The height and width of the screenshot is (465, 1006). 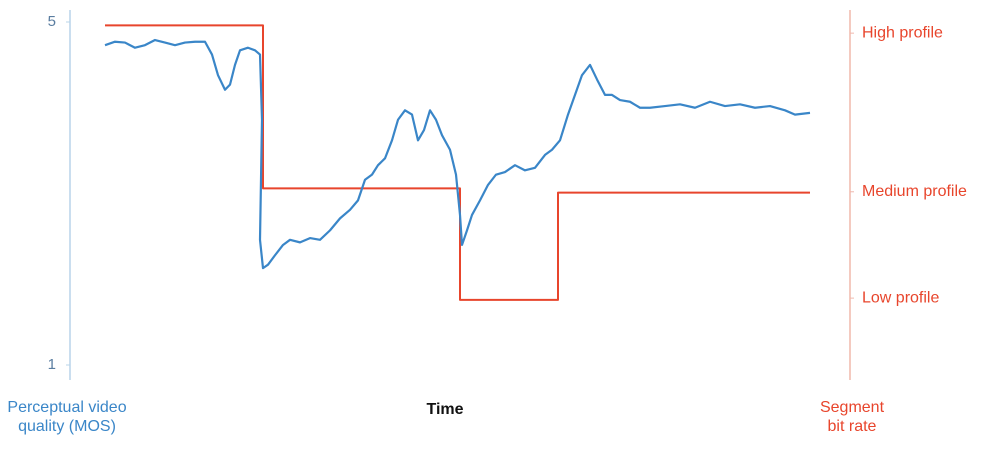 I want to click on y2-axis-label: Segment bit rate, so click(x=852, y=417).